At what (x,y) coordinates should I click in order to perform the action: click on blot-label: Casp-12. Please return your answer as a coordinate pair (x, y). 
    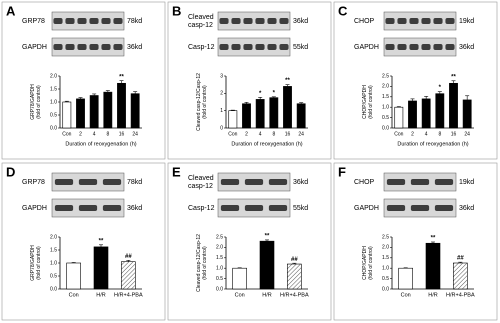
    Looking at the image, I should click on (201, 208).